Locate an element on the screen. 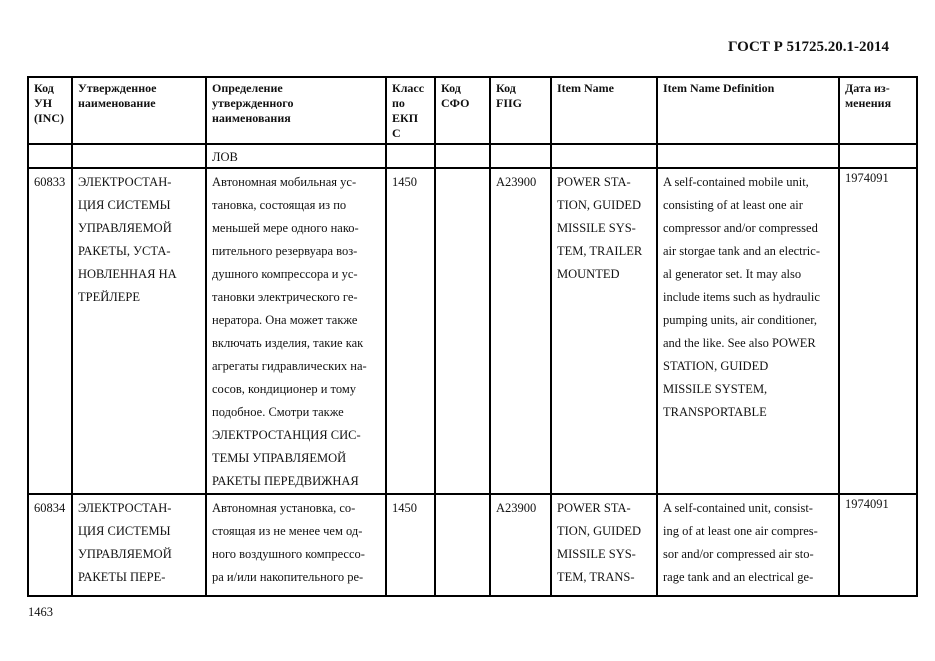 The image size is (935, 661). cell-item-definition is located at coordinates (748, 156).